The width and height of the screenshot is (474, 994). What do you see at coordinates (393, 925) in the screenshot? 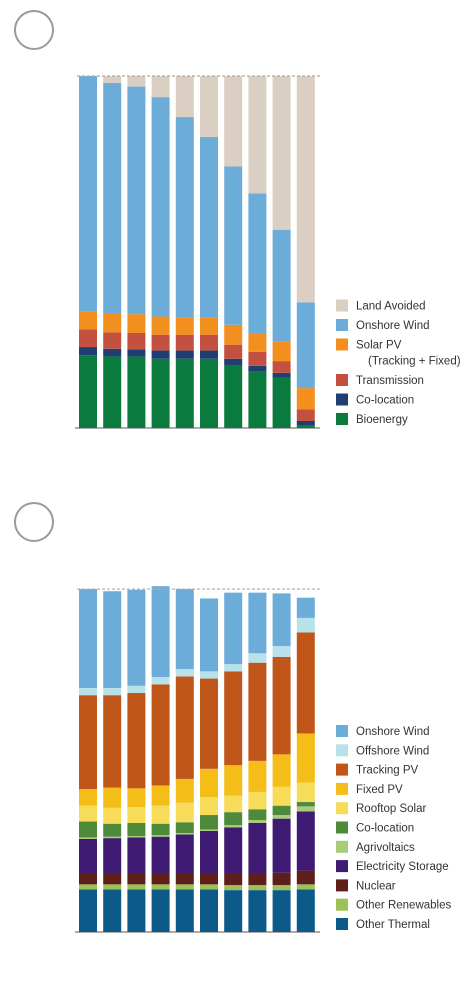
I see `legend-label: Other Thermal` at bounding box center [393, 925].